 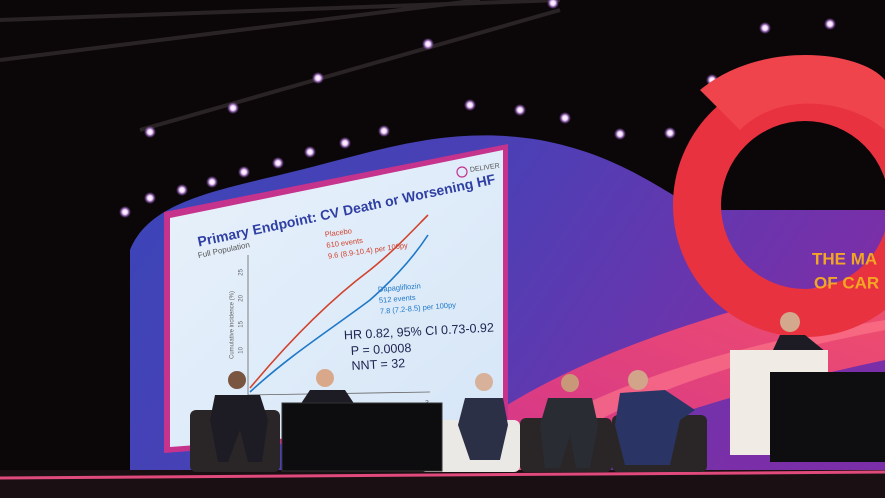 I want to click on placebo-curve, so click(x=339, y=301).